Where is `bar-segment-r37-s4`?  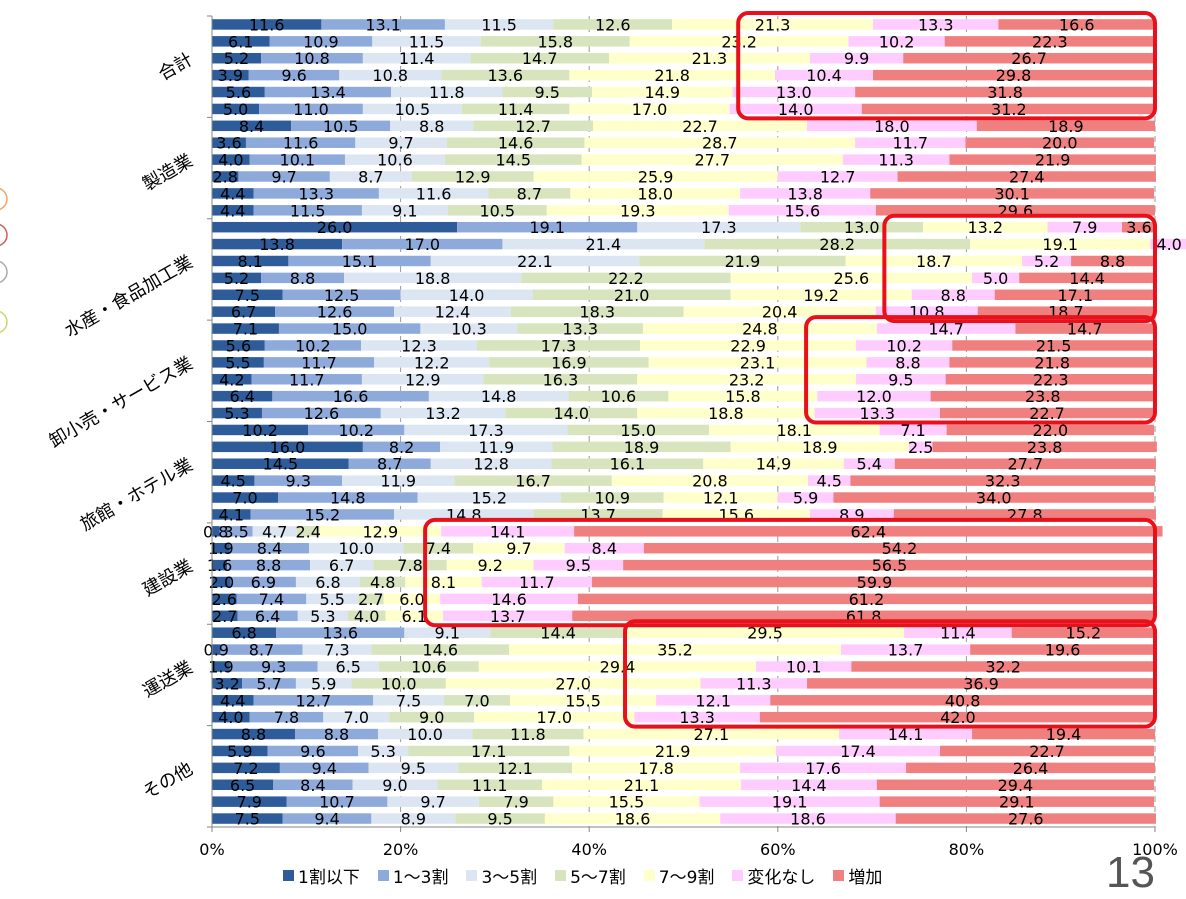 bar-segment-r37-s4 is located at coordinates (675, 649).